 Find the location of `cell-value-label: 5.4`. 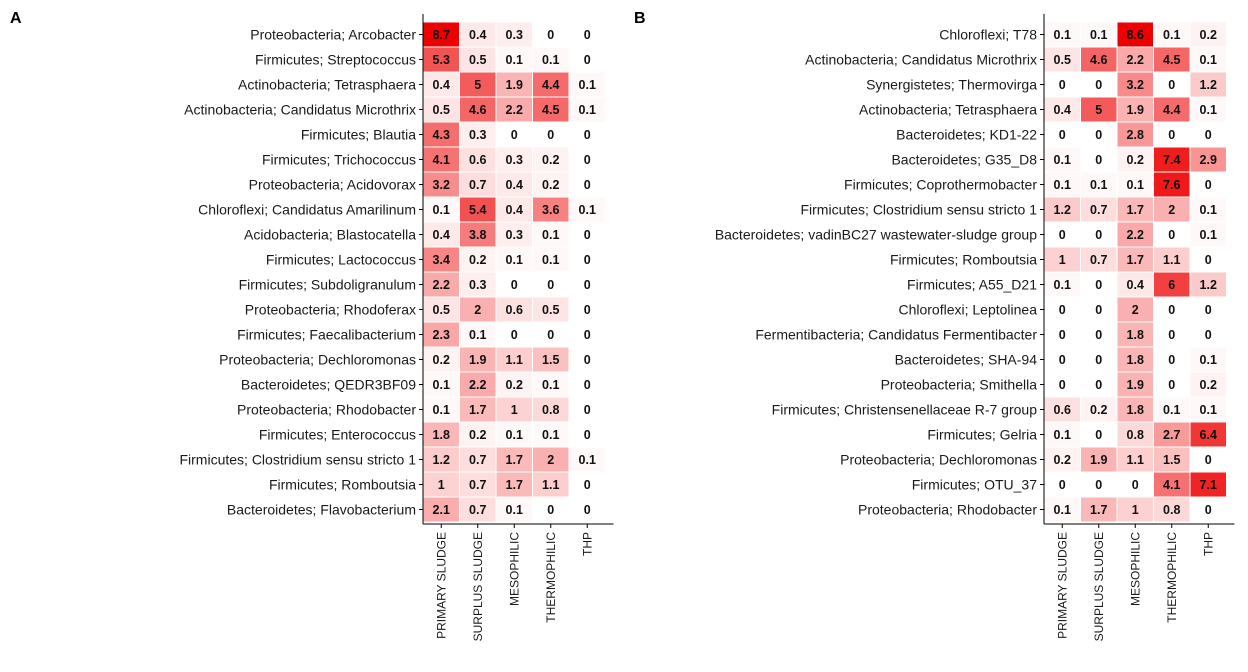

cell-value-label: 5.4 is located at coordinates (477, 210).